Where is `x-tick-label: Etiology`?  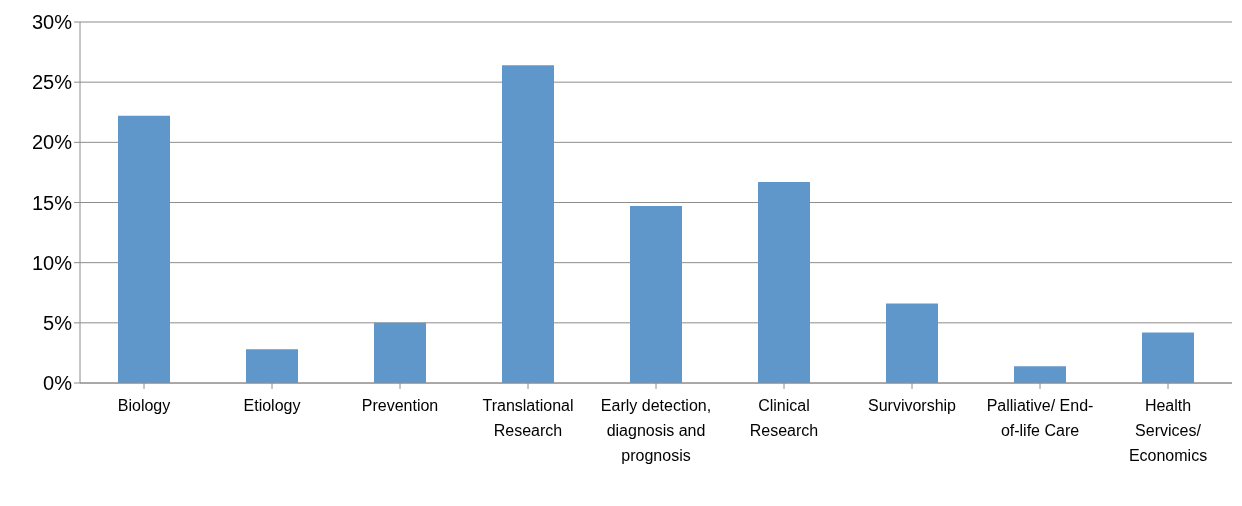
x-tick-label: Etiology is located at coordinates (272, 405).